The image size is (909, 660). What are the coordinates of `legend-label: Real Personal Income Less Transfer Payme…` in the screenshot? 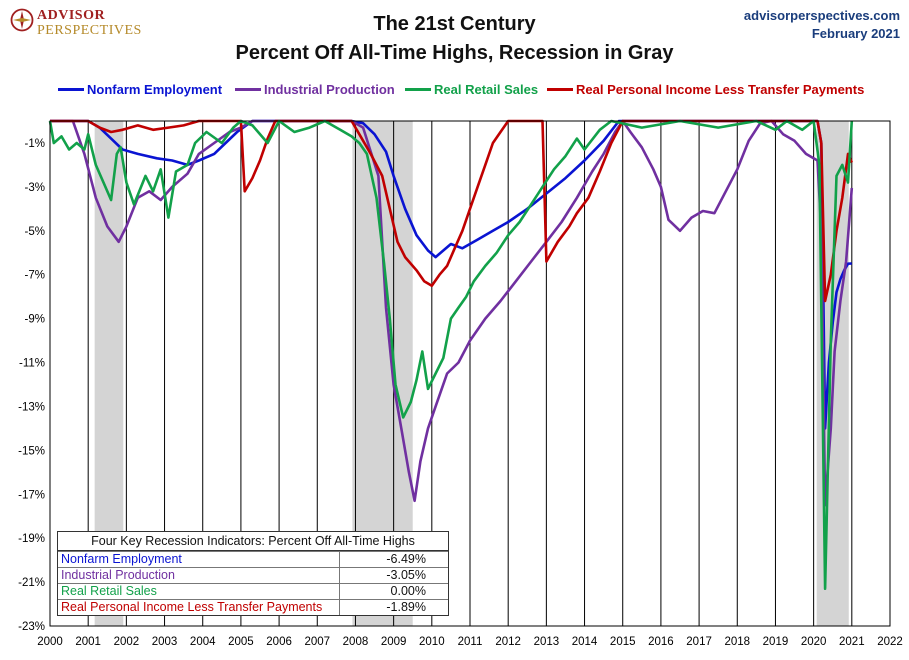 It's located at (720, 89).